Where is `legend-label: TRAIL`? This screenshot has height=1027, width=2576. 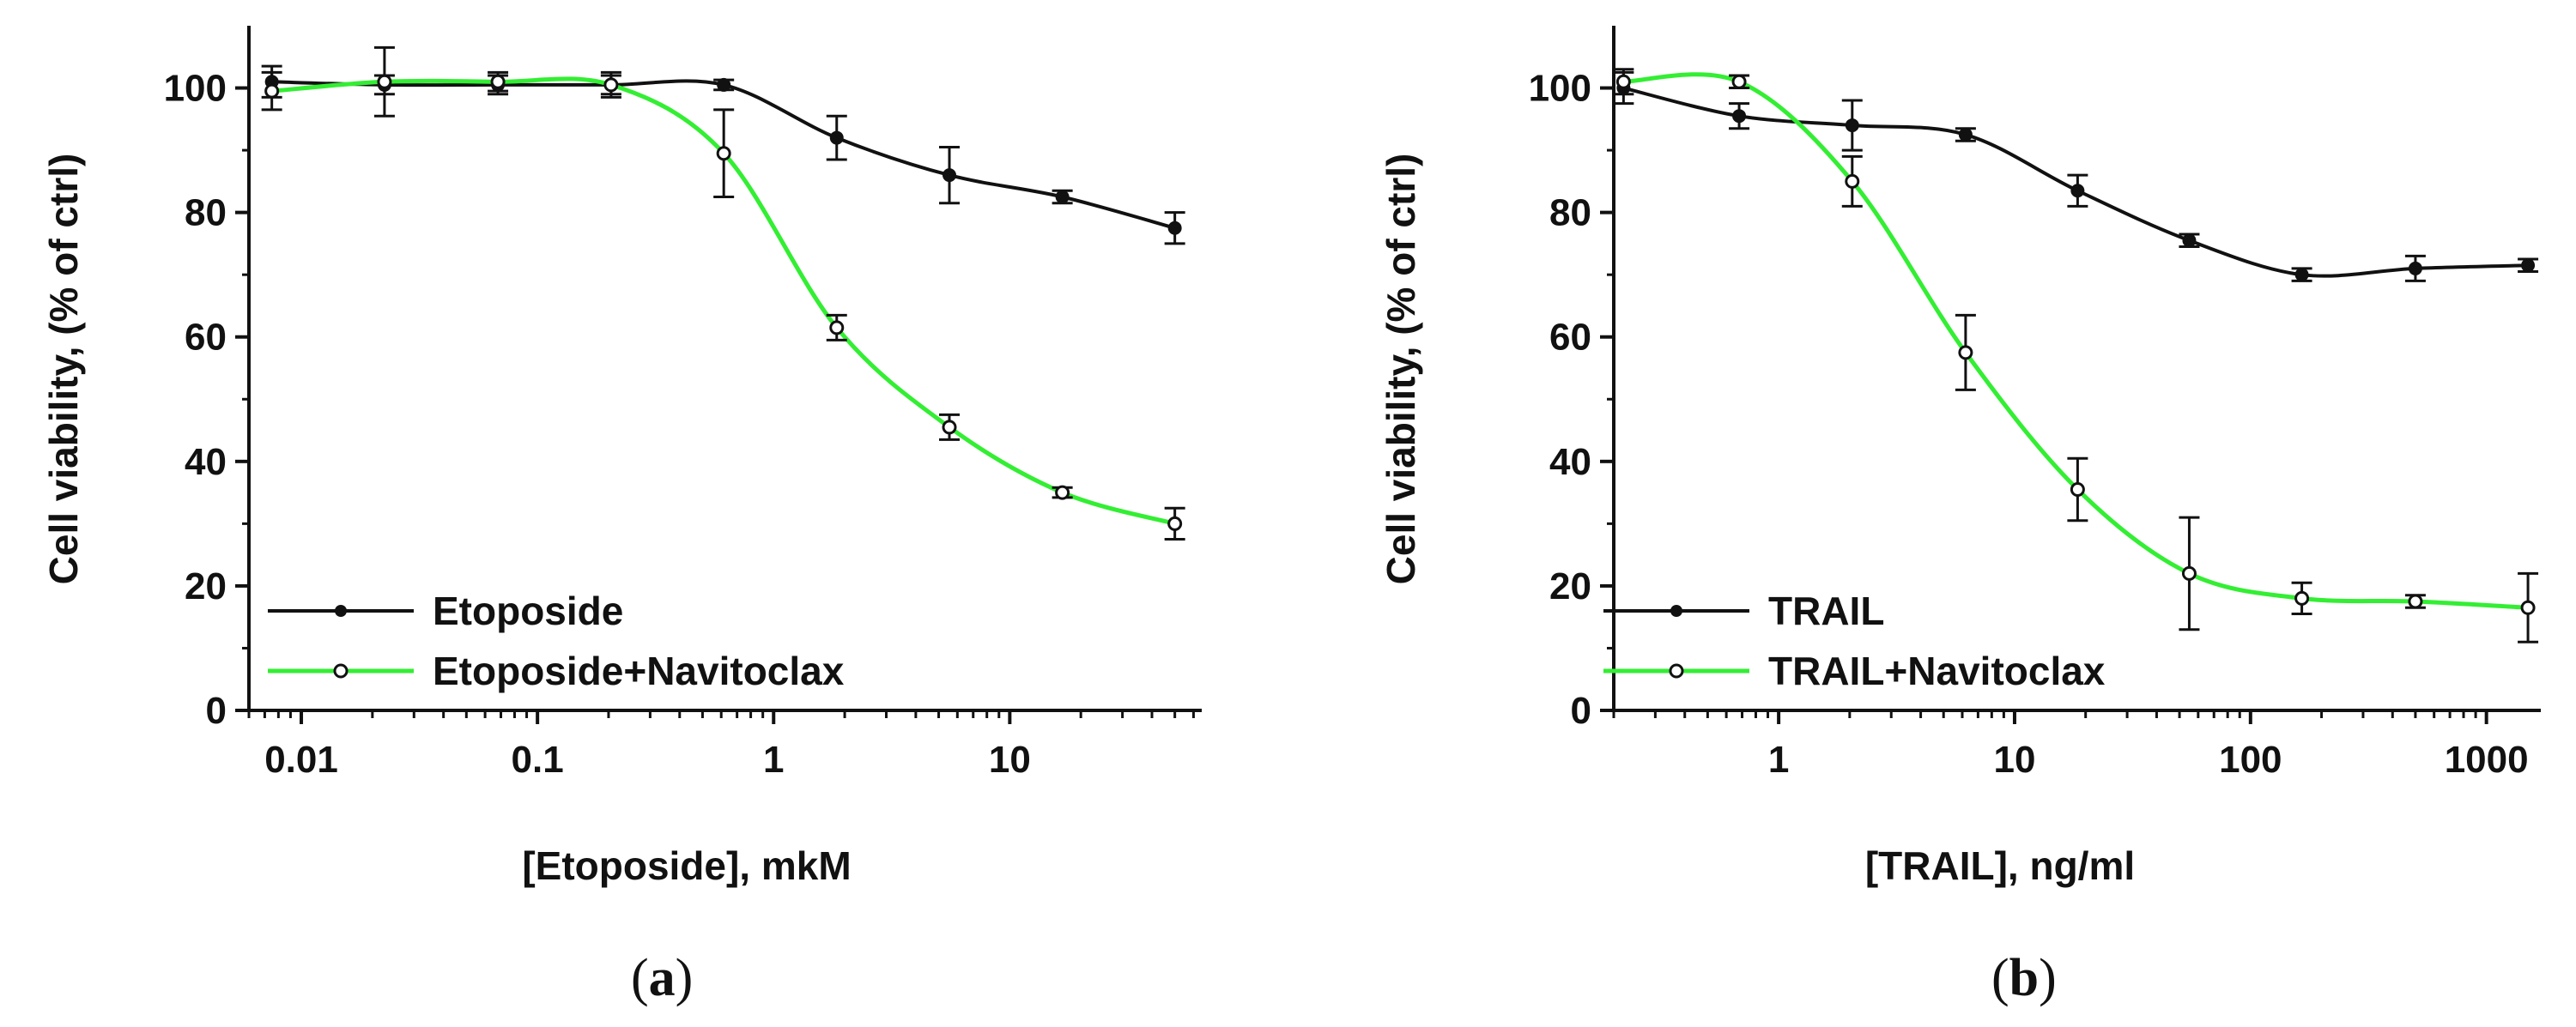
legend-label: TRAIL is located at coordinates (1826, 611).